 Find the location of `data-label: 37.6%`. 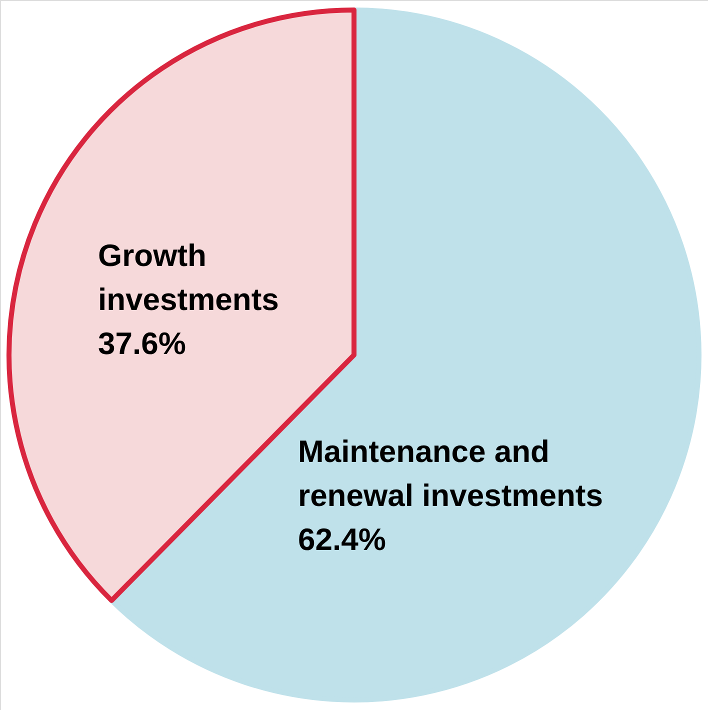

data-label: 37.6% is located at coordinates (142, 343).